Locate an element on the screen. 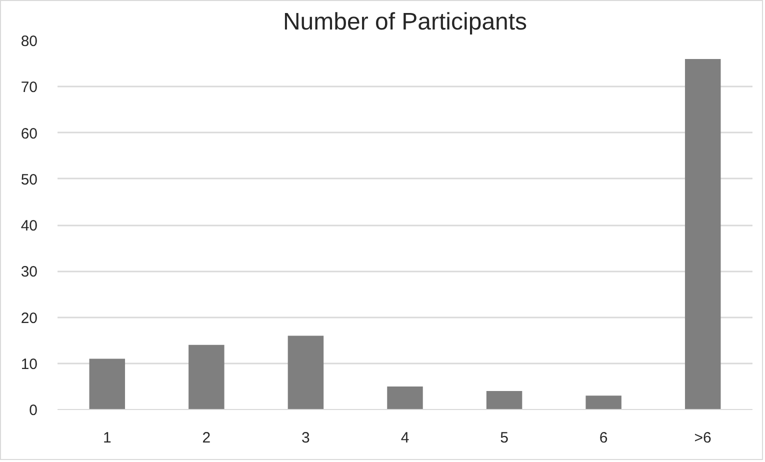 The width and height of the screenshot is (765, 462). x-tick-label: 5 is located at coordinates (504, 438).